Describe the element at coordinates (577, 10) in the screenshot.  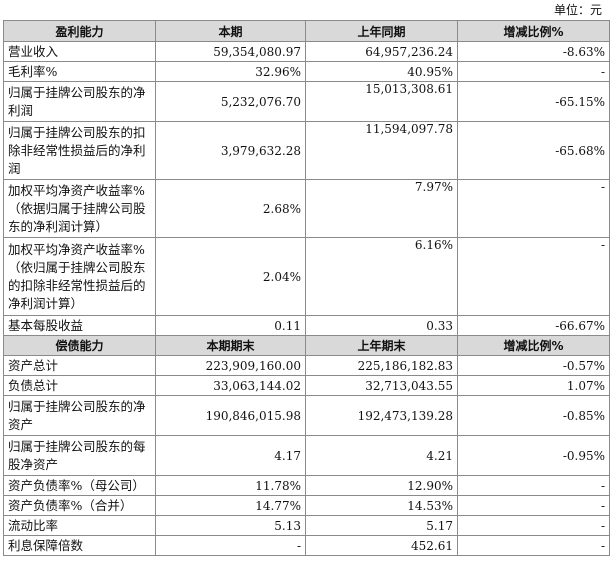
I see `unit-label: 单位：元` at that location.